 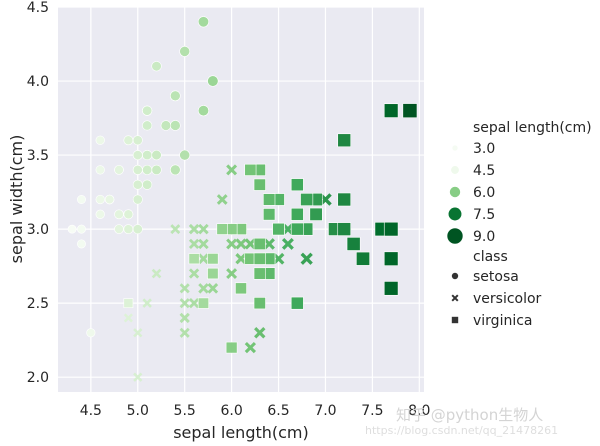 What do you see at coordinates (496, 277) in the screenshot?
I see `style-legend-label: setosa` at bounding box center [496, 277].